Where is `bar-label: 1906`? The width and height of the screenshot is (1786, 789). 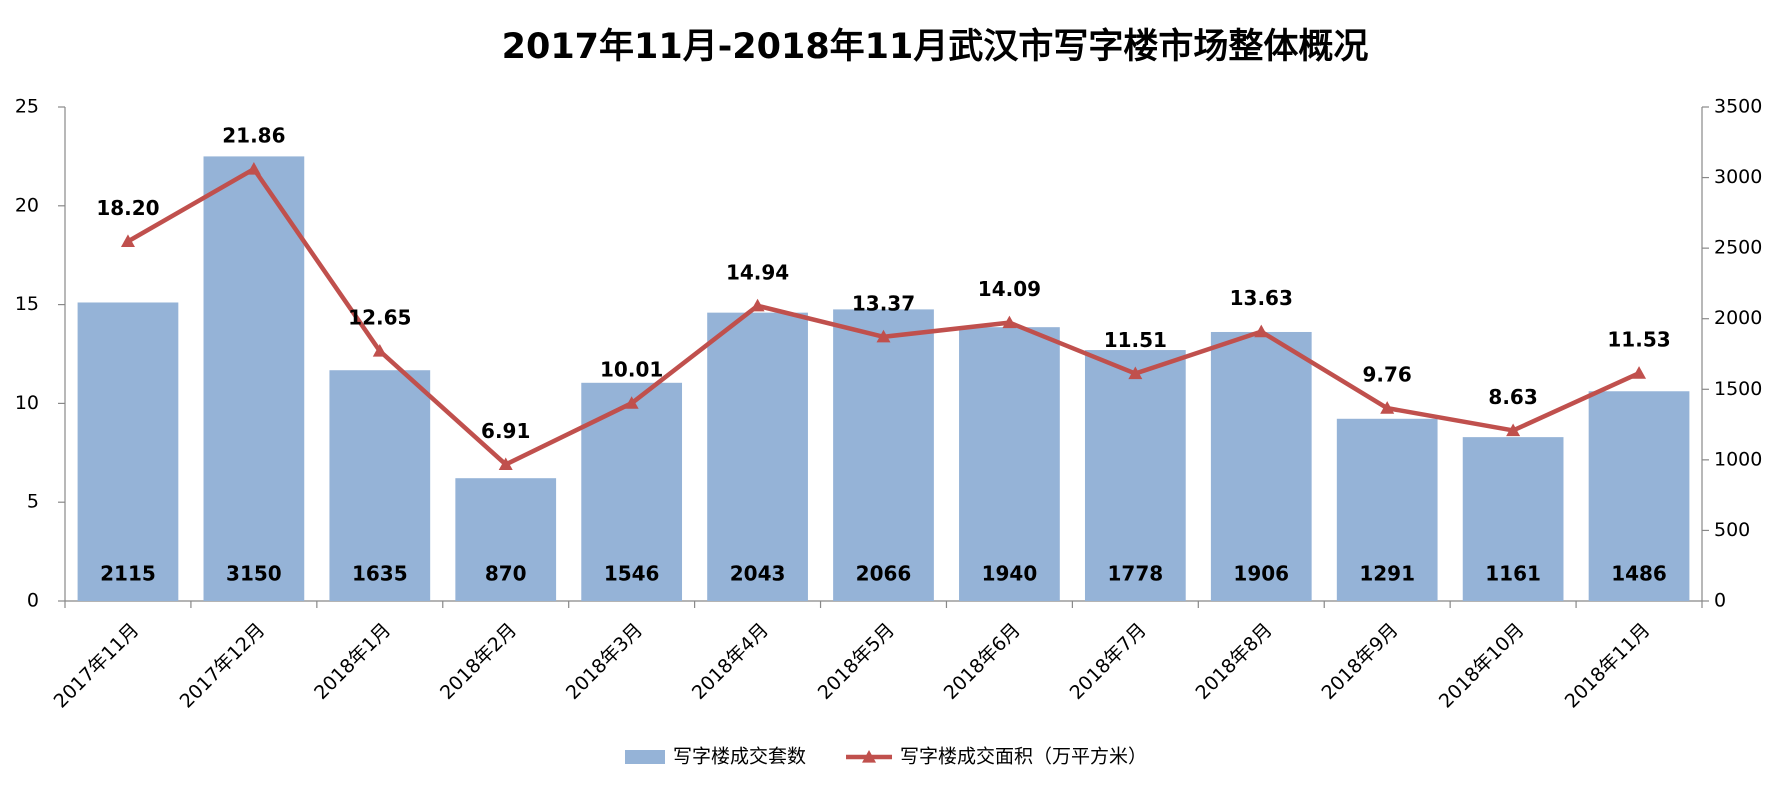 bar-label: 1906 is located at coordinates (1261, 574).